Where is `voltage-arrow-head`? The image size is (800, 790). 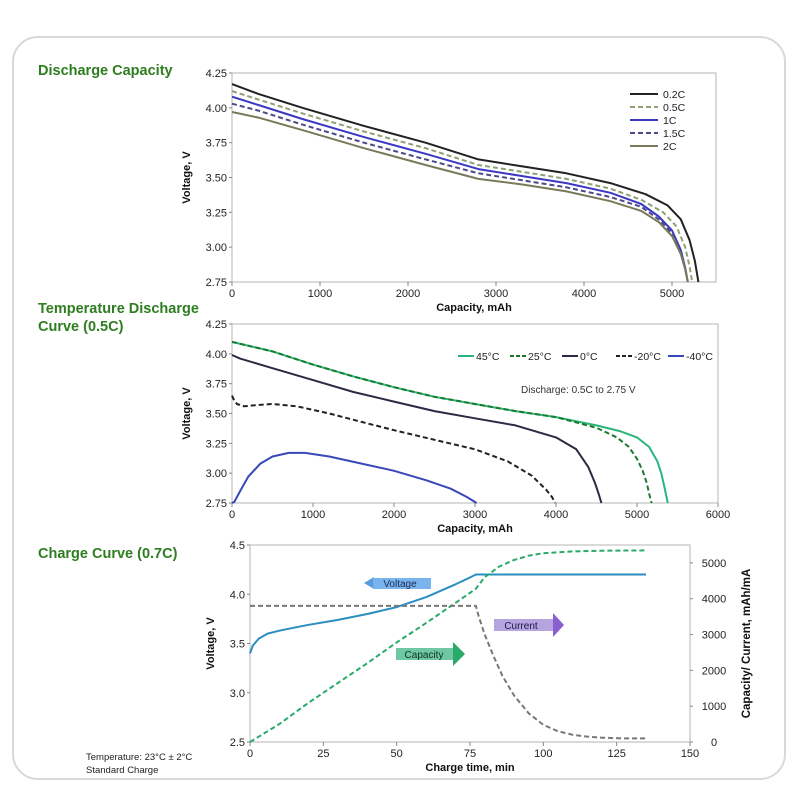
voltage-arrow-head is located at coordinates (369, 583).